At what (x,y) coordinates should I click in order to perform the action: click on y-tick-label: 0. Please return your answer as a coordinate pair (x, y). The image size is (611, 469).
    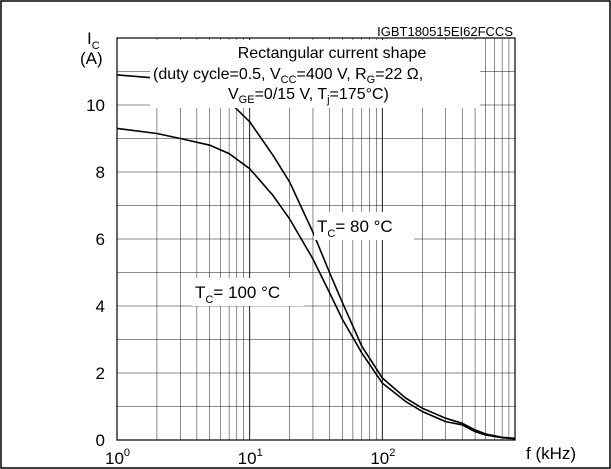
    Looking at the image, I should click on (100, 440).